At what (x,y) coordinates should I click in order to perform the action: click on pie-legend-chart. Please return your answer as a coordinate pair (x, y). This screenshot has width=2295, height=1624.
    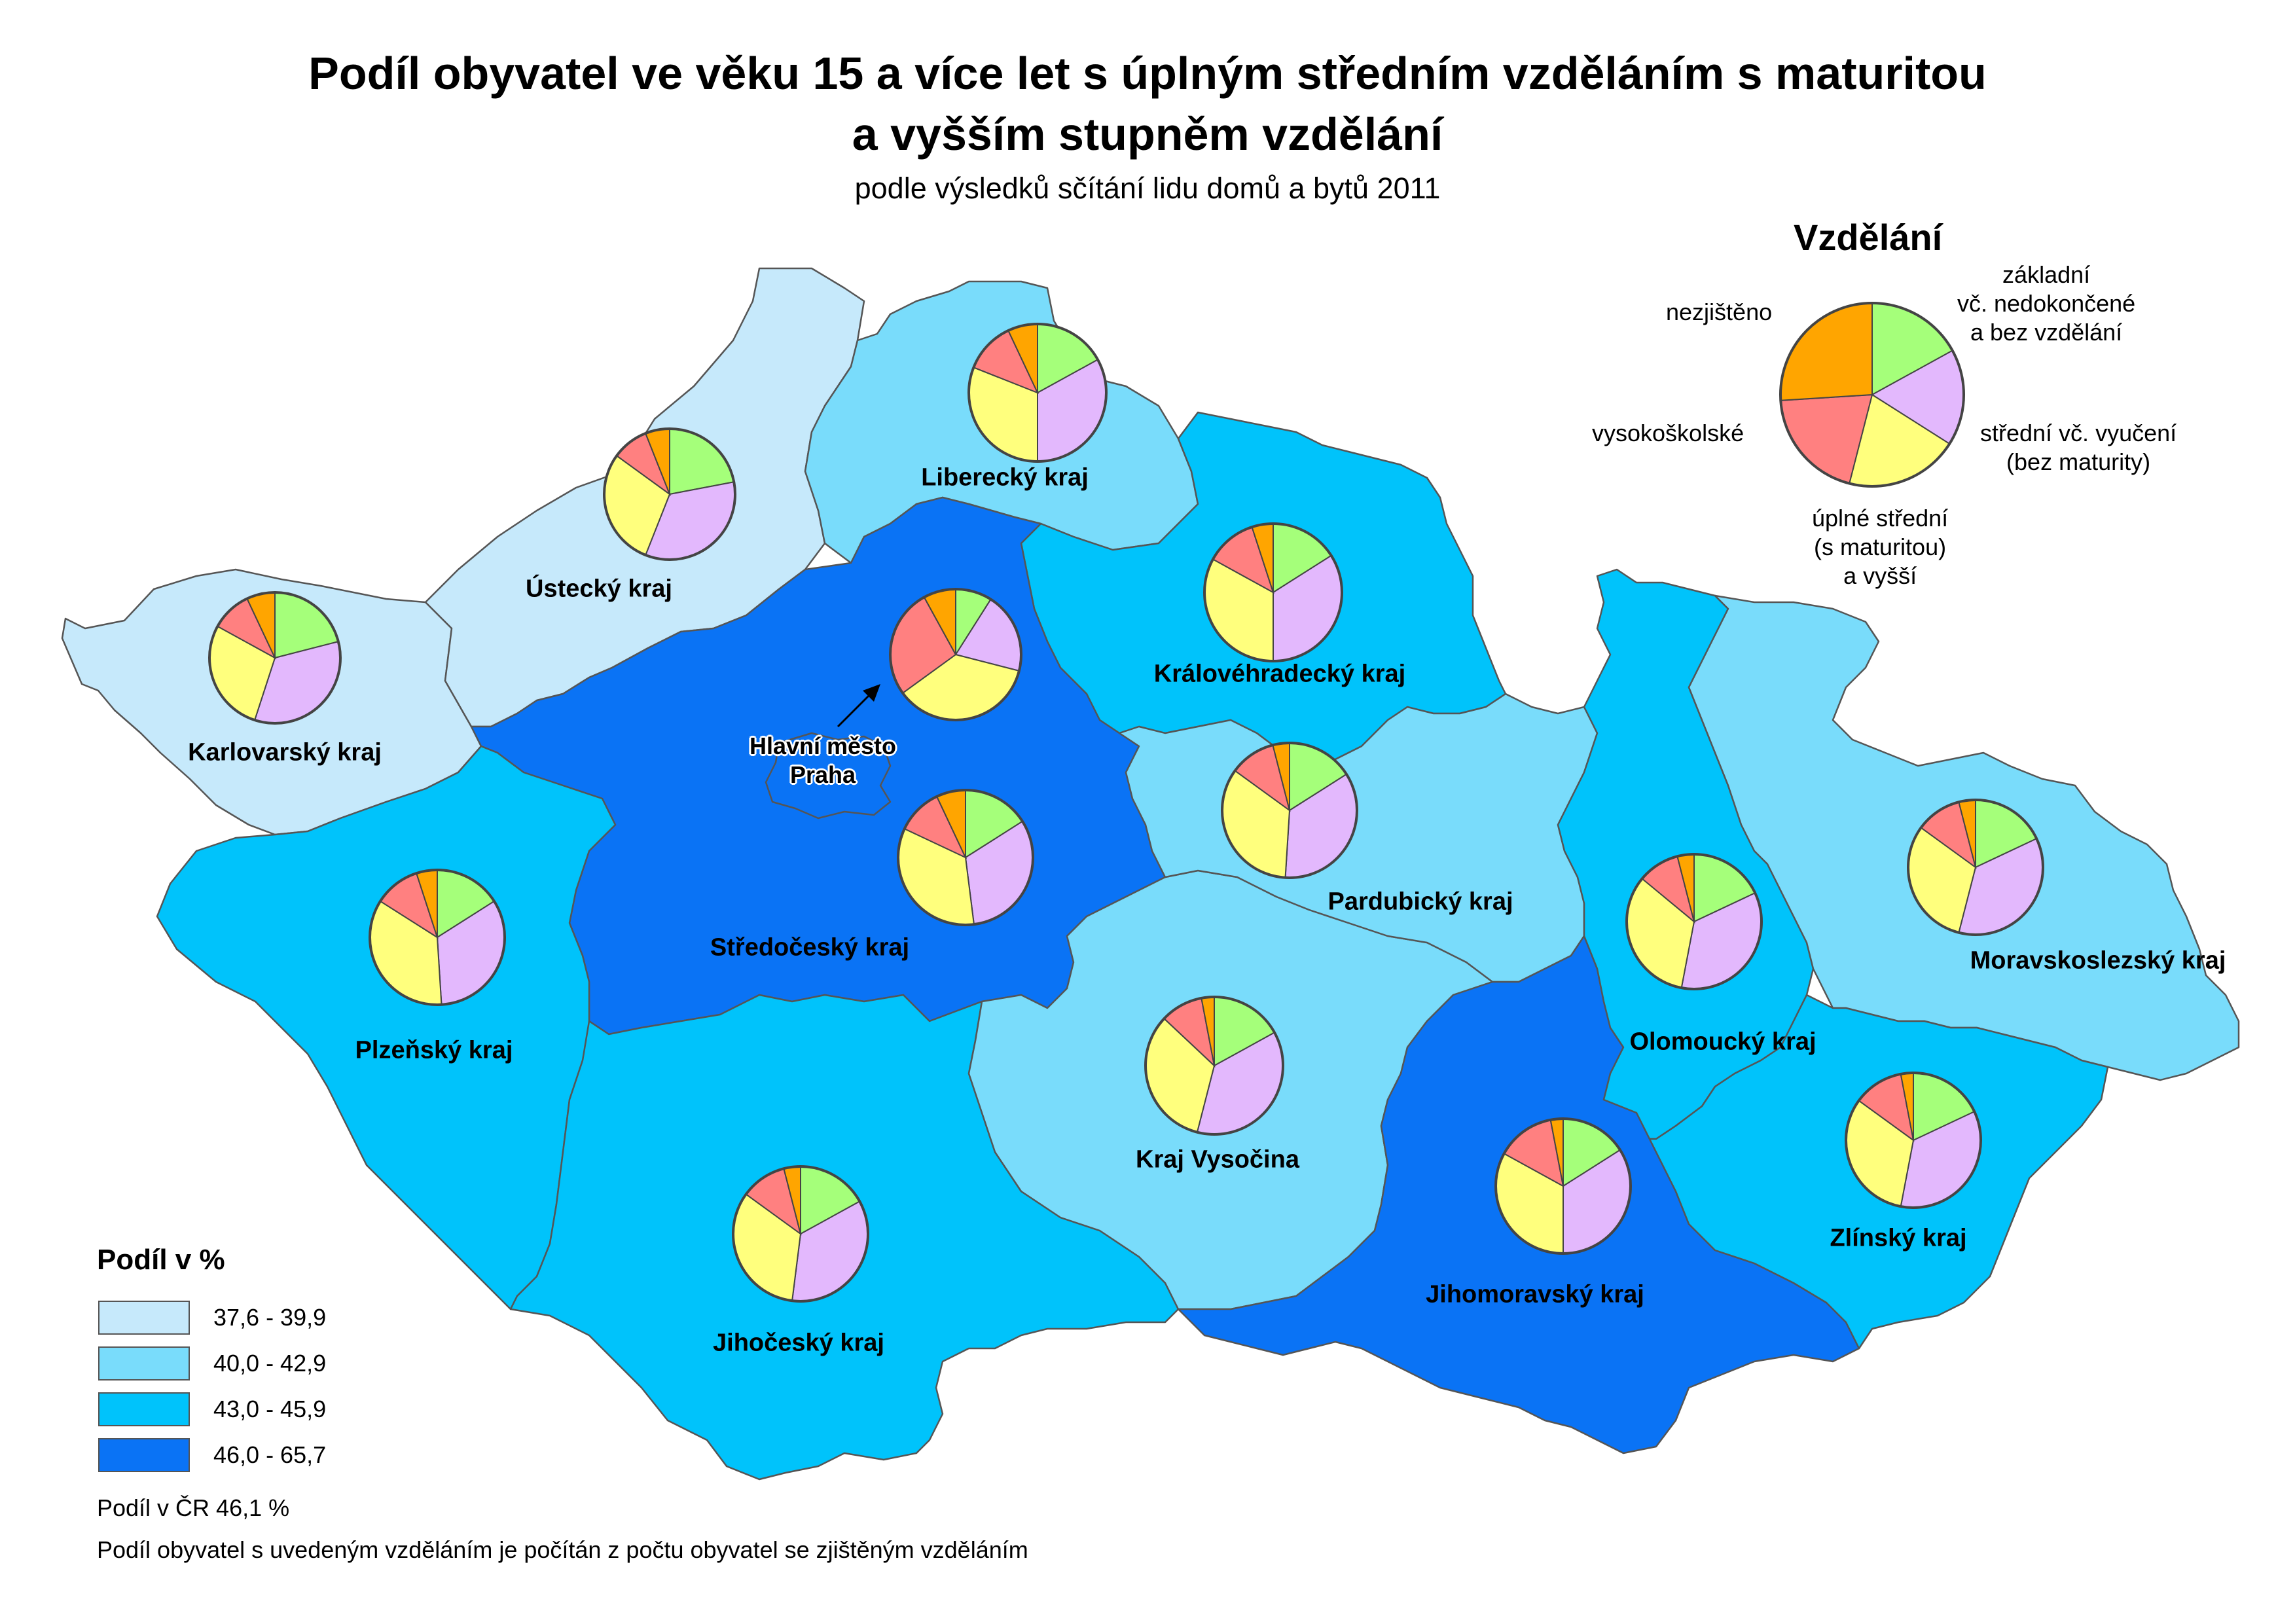
    Looking at the image, I should click on (1872, 395).